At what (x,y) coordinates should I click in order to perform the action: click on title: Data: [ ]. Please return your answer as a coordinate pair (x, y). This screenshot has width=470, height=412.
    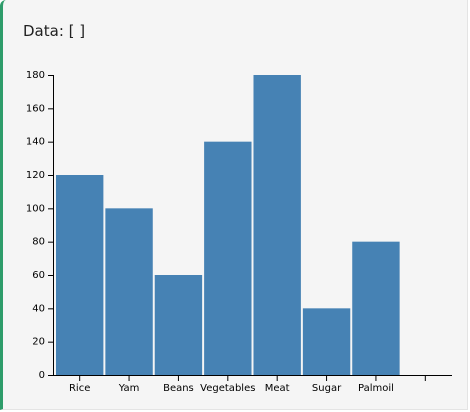
    Looking at the image, I should click on (54, 31).